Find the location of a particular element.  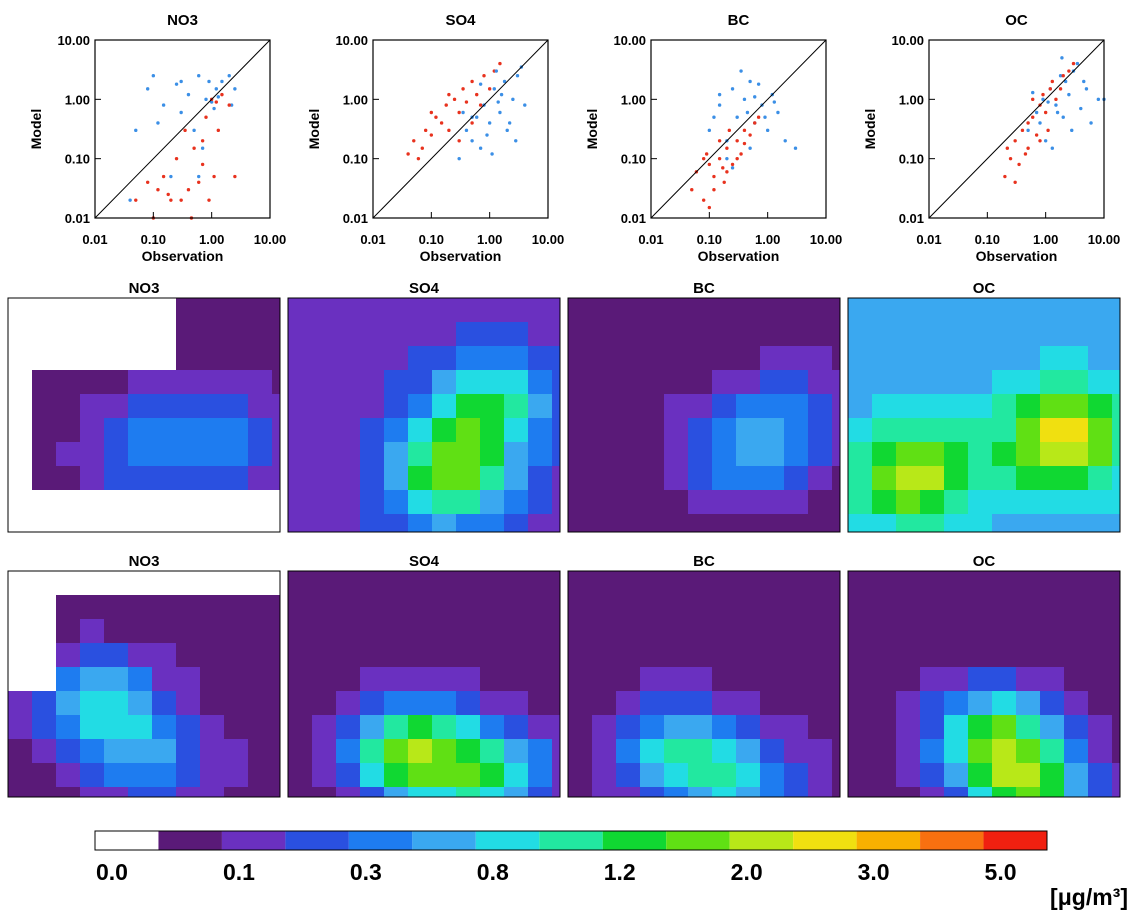

x-tick-label: 10.00 is located at coordinates (548, 239).